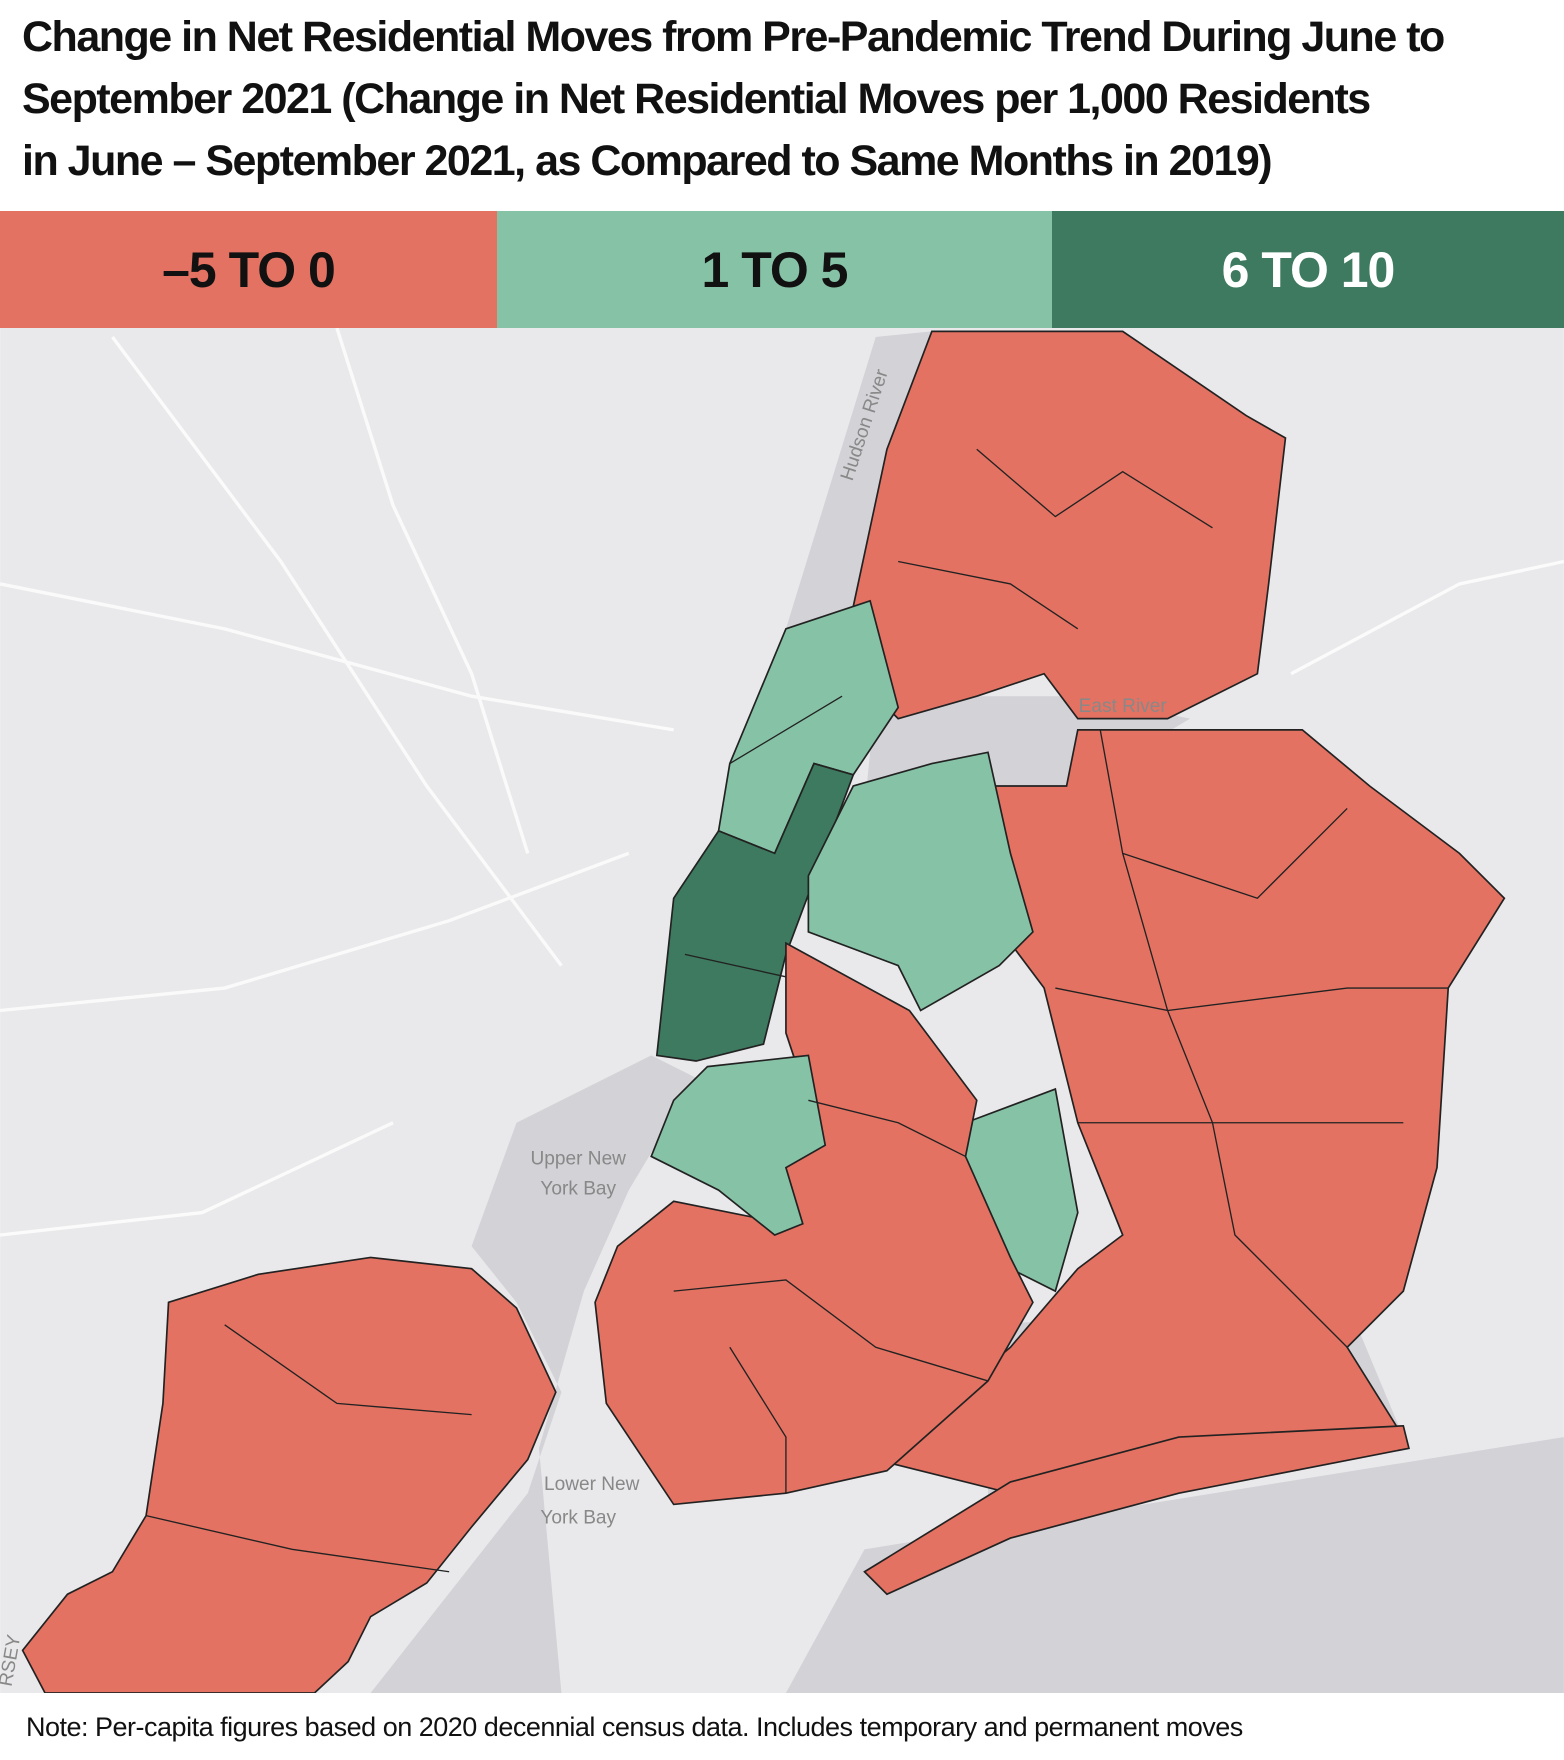 The height and width of the screenshot is (1760, 1564). I want to click on bay-water, so click(533, 1374).